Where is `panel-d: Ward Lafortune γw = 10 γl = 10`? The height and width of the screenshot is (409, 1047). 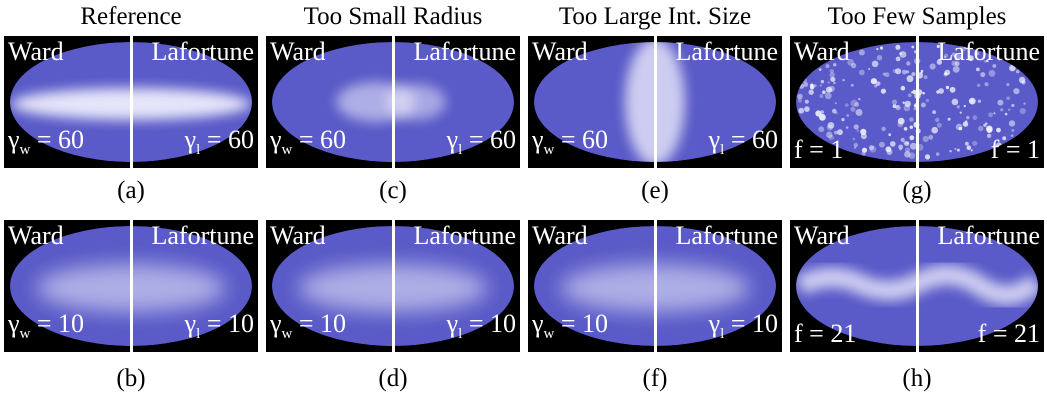 panel-d: Ward Lafortune γw = 10 γl = 10 is located at coordinates (393, 286).